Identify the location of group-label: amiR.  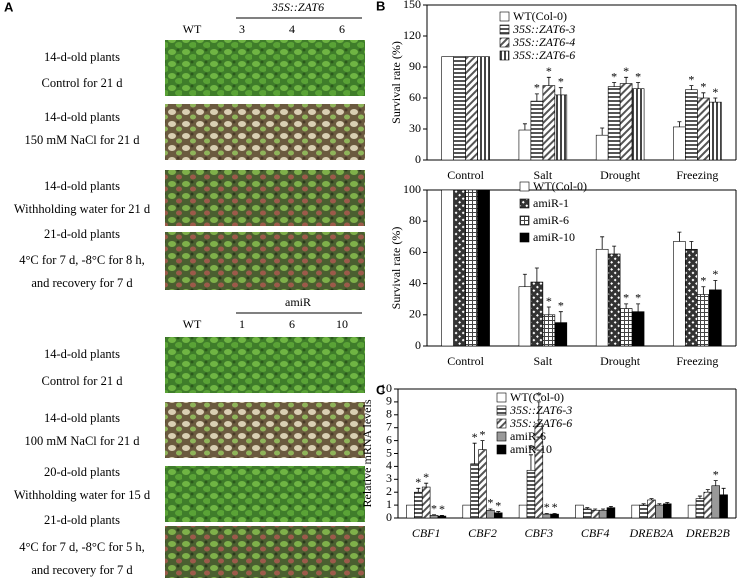
(298, 302).